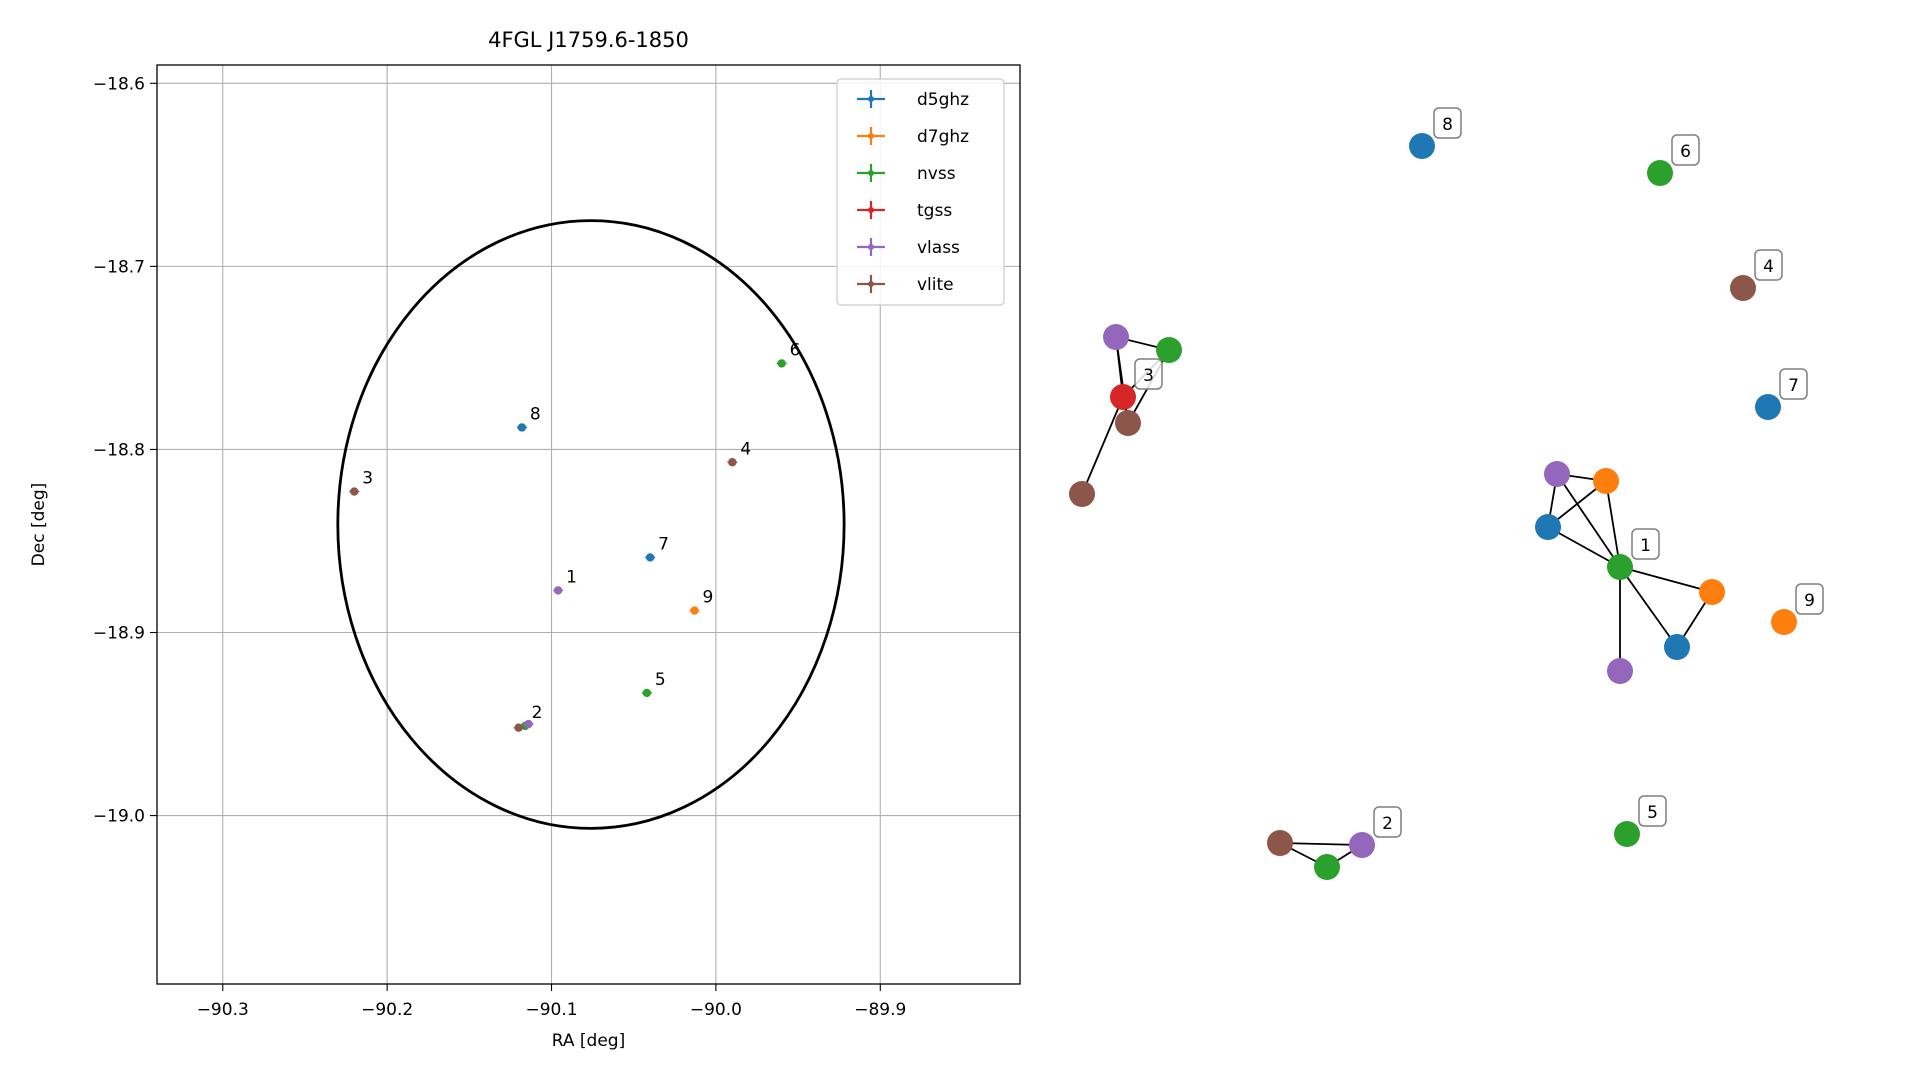 Image resolution: width=1919 pixels, height=1080 pixels. I want to click on graph-node-label: 8, so click(1447, 125).